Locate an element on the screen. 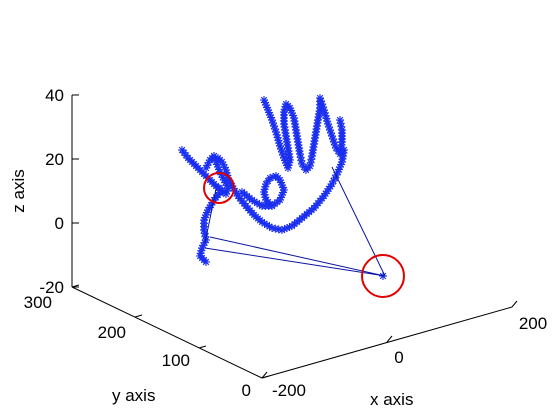 The image size is (560, 420). x-axis-line is located at coordinates (387, 342).